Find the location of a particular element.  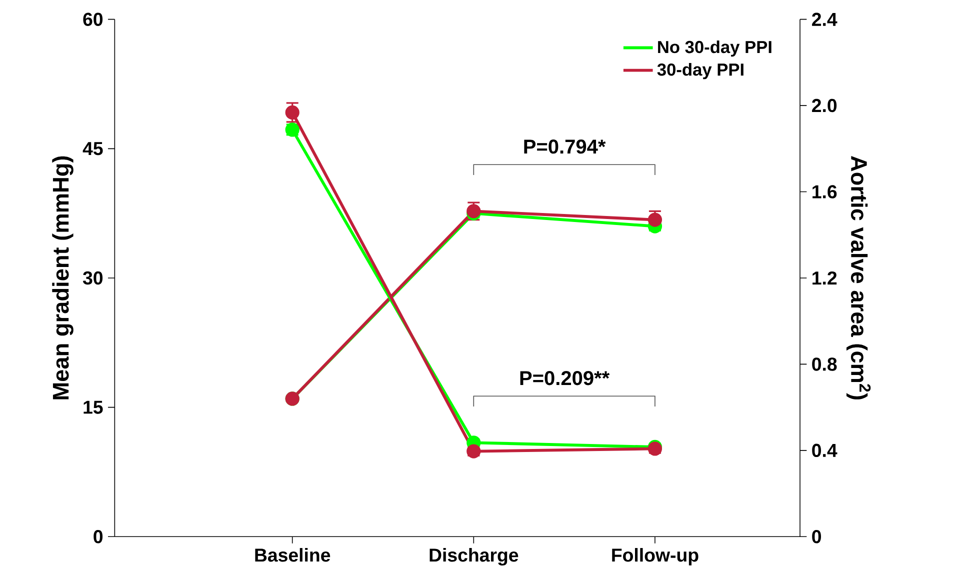

y2-tick-label: 2.4 is located at coordinates (825, 19).